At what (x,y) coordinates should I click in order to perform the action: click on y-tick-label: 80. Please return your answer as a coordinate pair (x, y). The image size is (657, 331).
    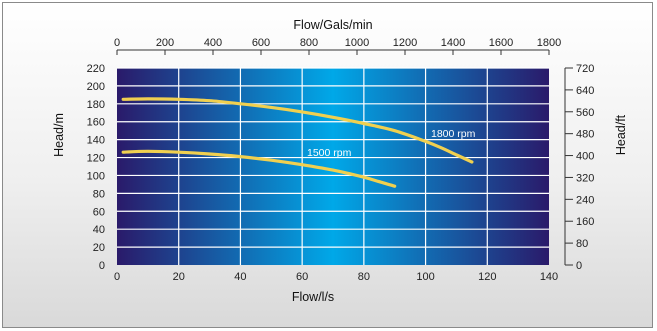
    Looking at the image, I should click on (99, 194).